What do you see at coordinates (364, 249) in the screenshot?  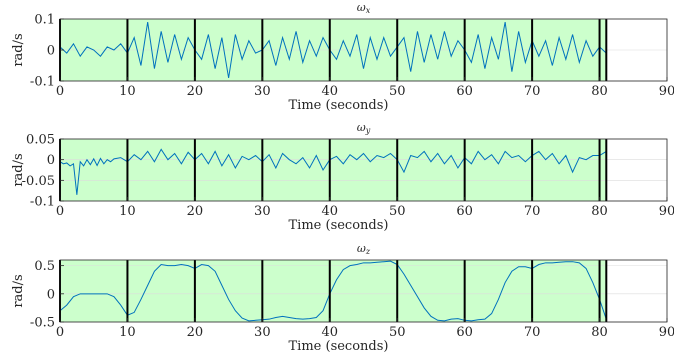 I see `subplot-title: ωz` at bounding box center [364, 249].